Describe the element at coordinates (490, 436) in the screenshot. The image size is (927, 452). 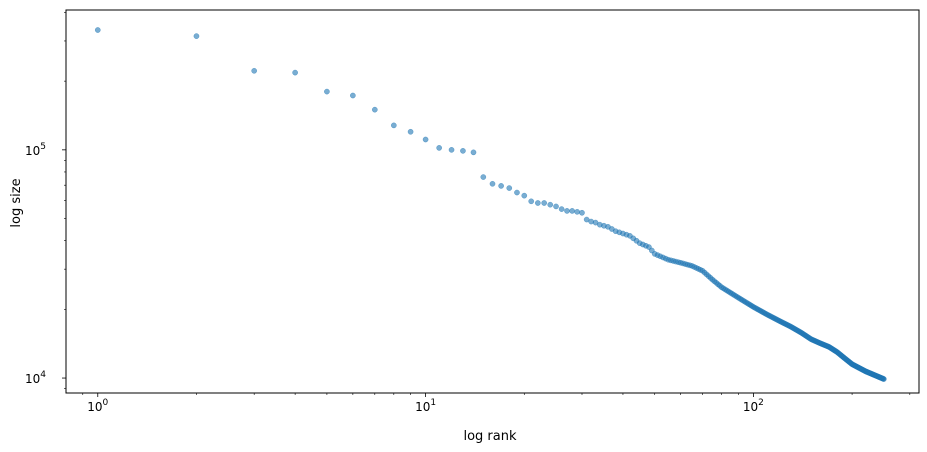
I see `x-axis-label: log rank` at that location.